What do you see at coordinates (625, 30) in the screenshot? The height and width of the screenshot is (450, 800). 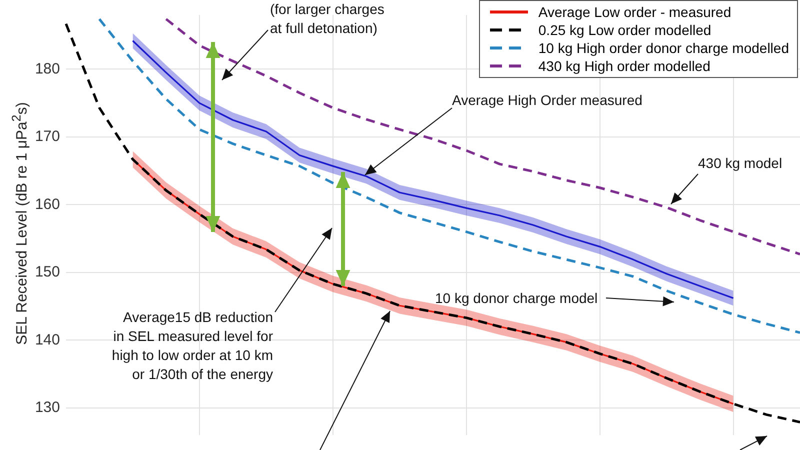 I see `legend-label: 0.25 kg Low order modelled` at bounding box center [625, 30].